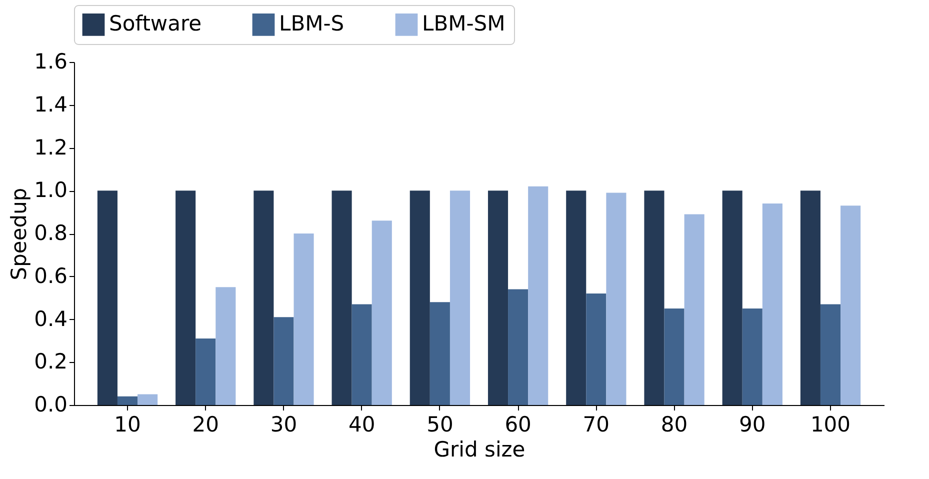  I want to click on x-tick-label: 80, so click(674, 424).